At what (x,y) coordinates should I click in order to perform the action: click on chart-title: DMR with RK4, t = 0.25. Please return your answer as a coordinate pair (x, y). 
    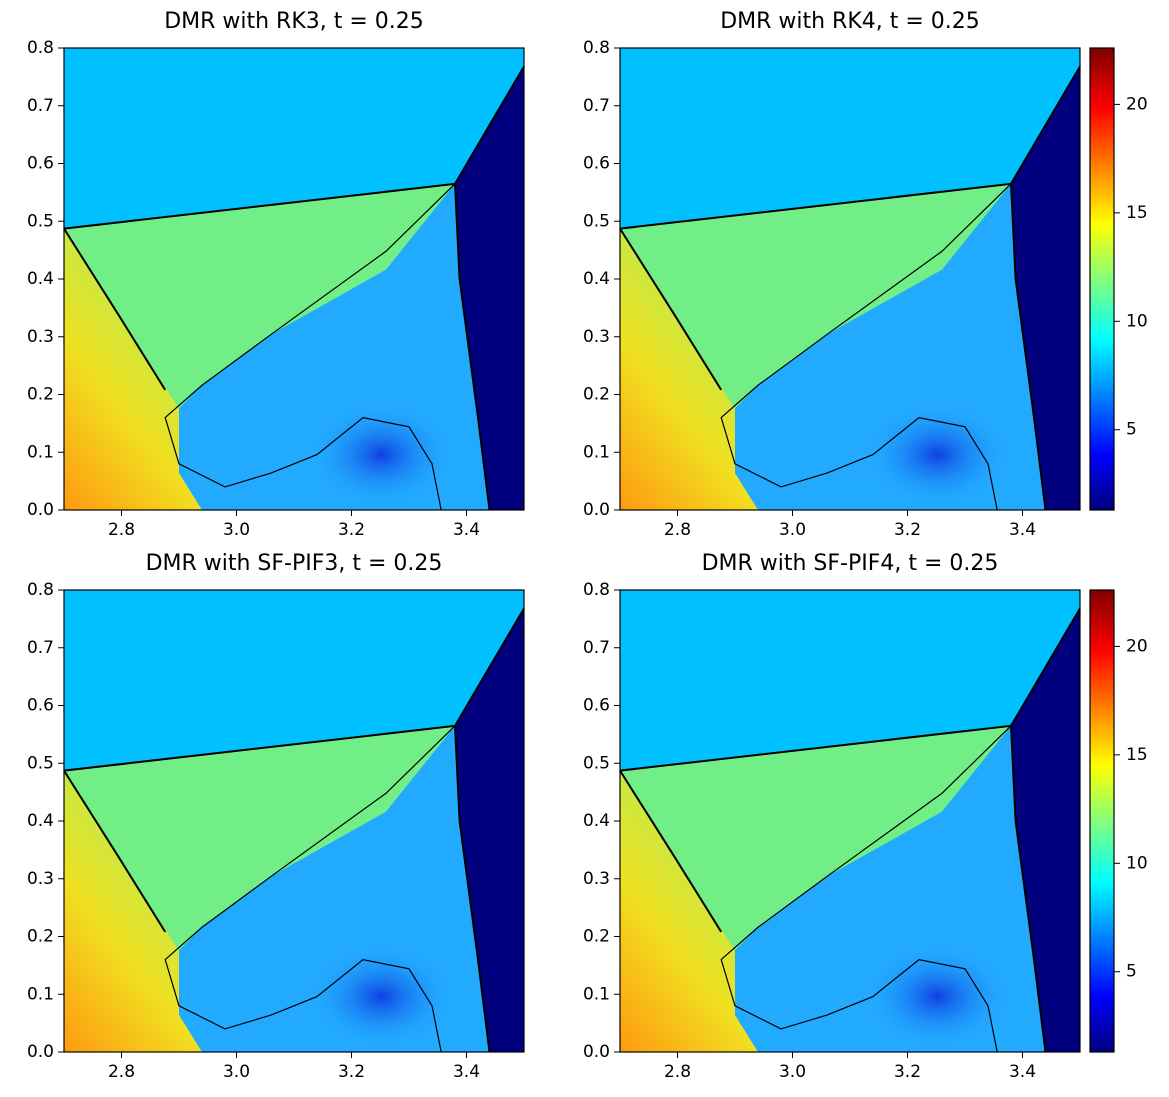
    Looking at the image, I should click on (850, 21).